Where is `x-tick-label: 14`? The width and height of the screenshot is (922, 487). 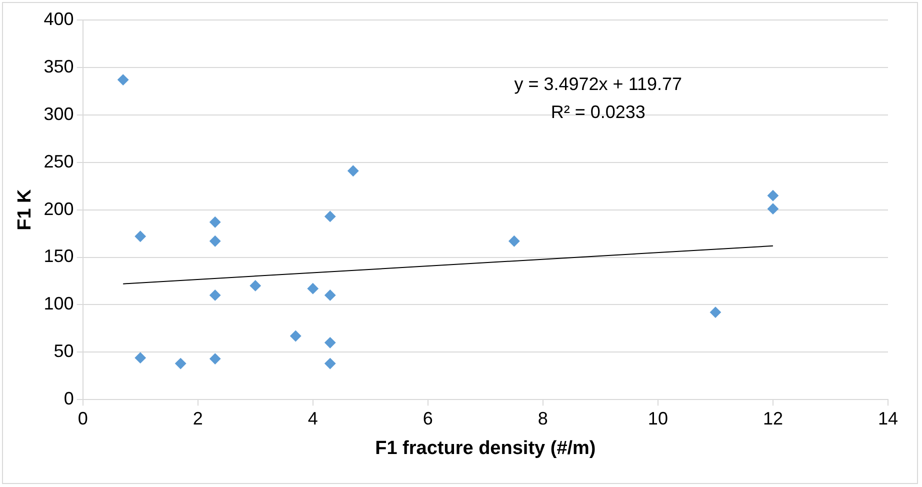
x-tick-label: 14 is located at coordinates (888, 418).